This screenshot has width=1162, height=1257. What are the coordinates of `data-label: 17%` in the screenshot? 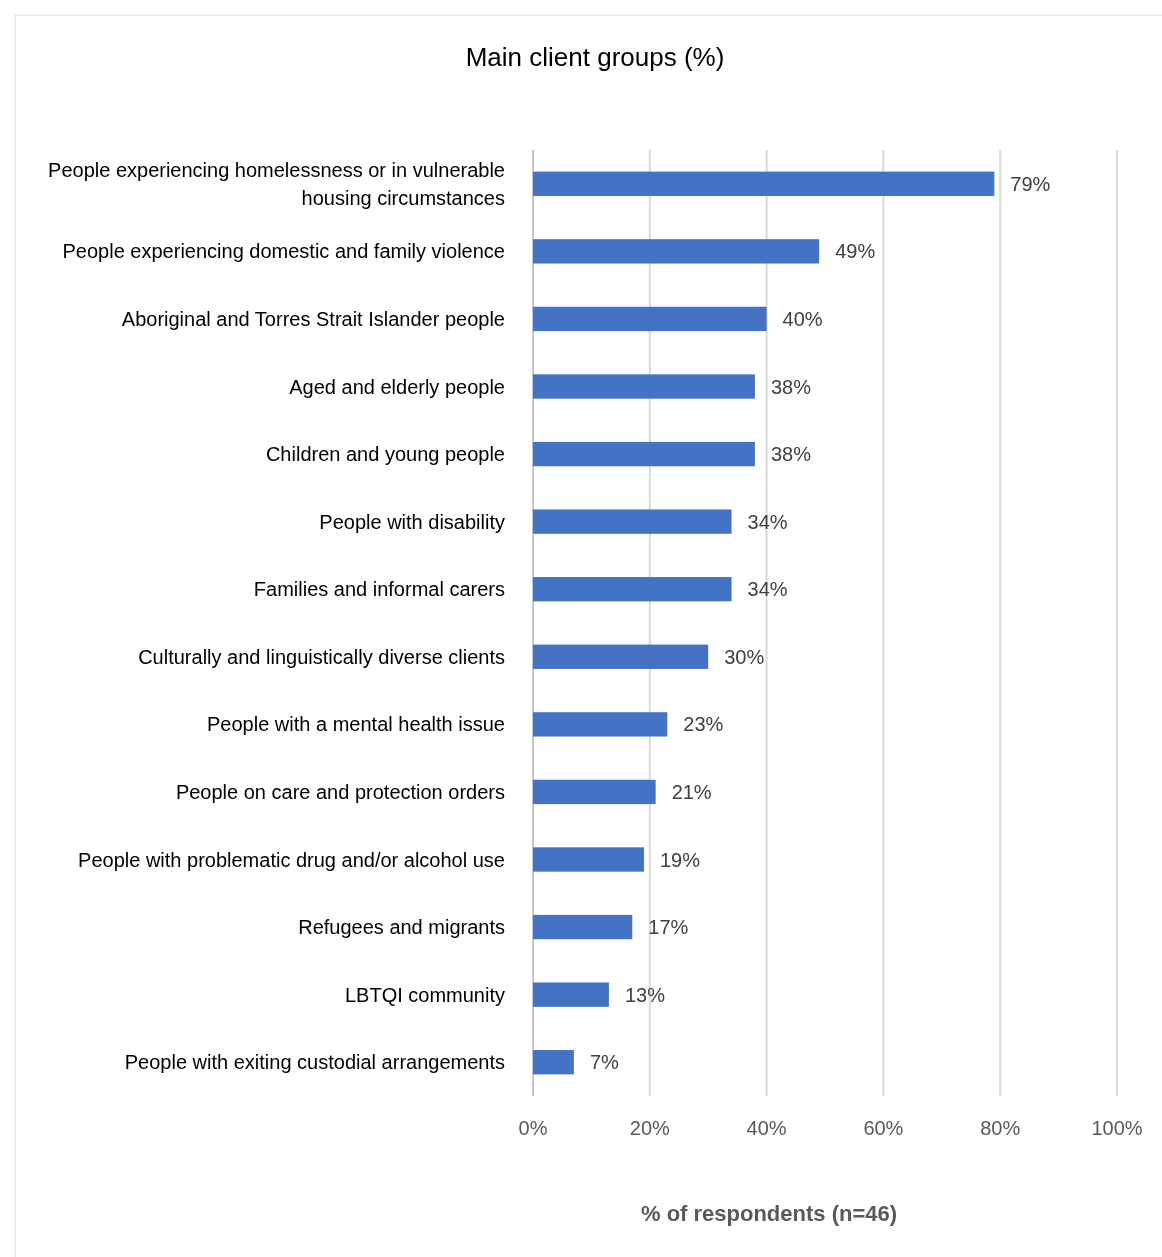 It's located at (668, 927).